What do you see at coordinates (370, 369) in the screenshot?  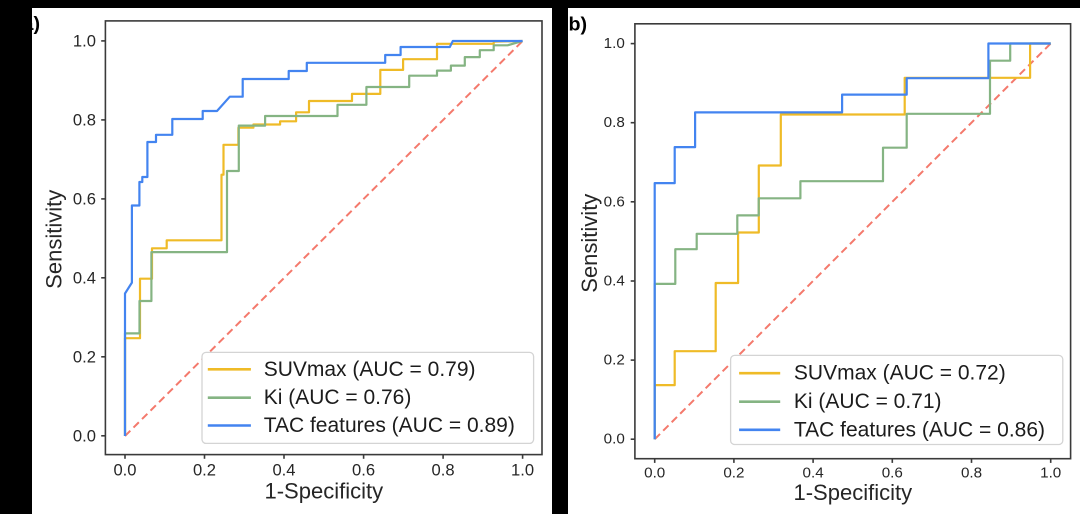 I see `svg-text: SUVmax (AUC = 0.79)` at bounding box center [370, 369].